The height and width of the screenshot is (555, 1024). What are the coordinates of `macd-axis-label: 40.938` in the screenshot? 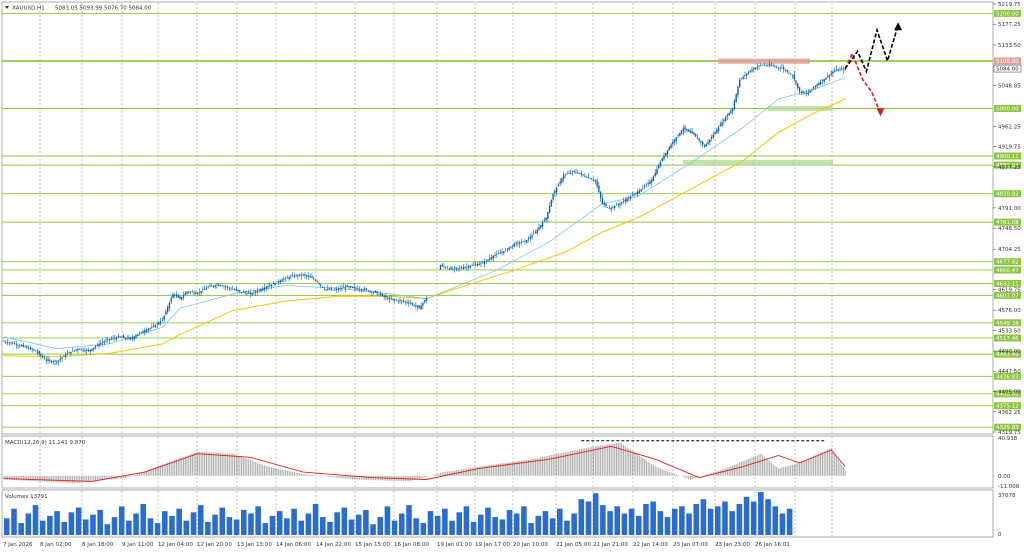 It's located at (1008, 439).